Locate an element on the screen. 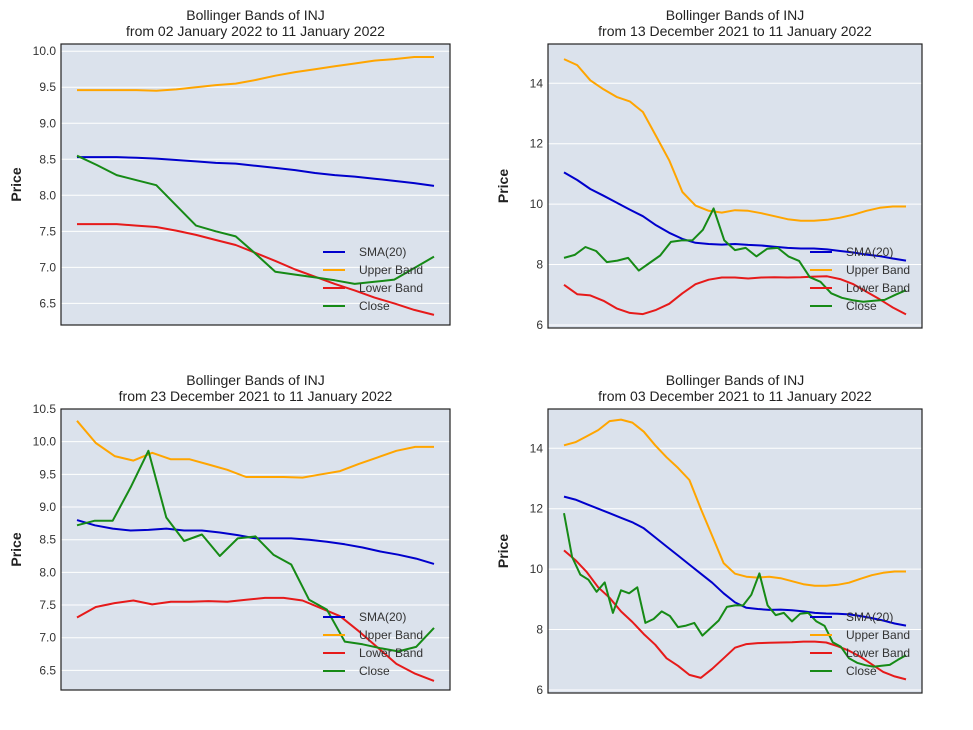 This screenshot has width=973, height=730. chart-title-line2: from 03 December 2021 to 11 January 2022 is located at coordinates (735, 396).